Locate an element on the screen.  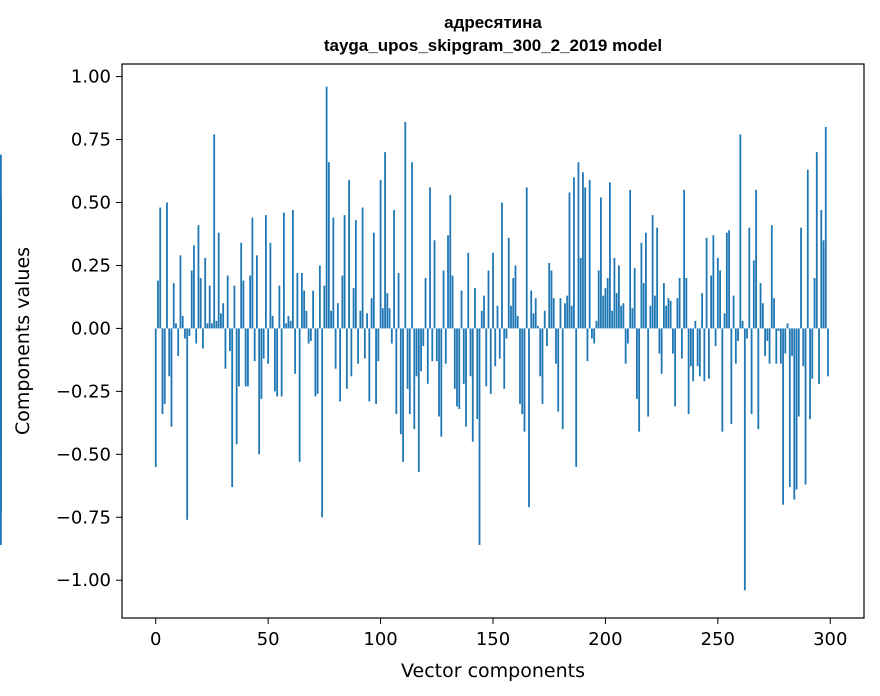
x-axis-ticks: 0 50 100 150 200 250 300 is located at coordinates (498, 634).